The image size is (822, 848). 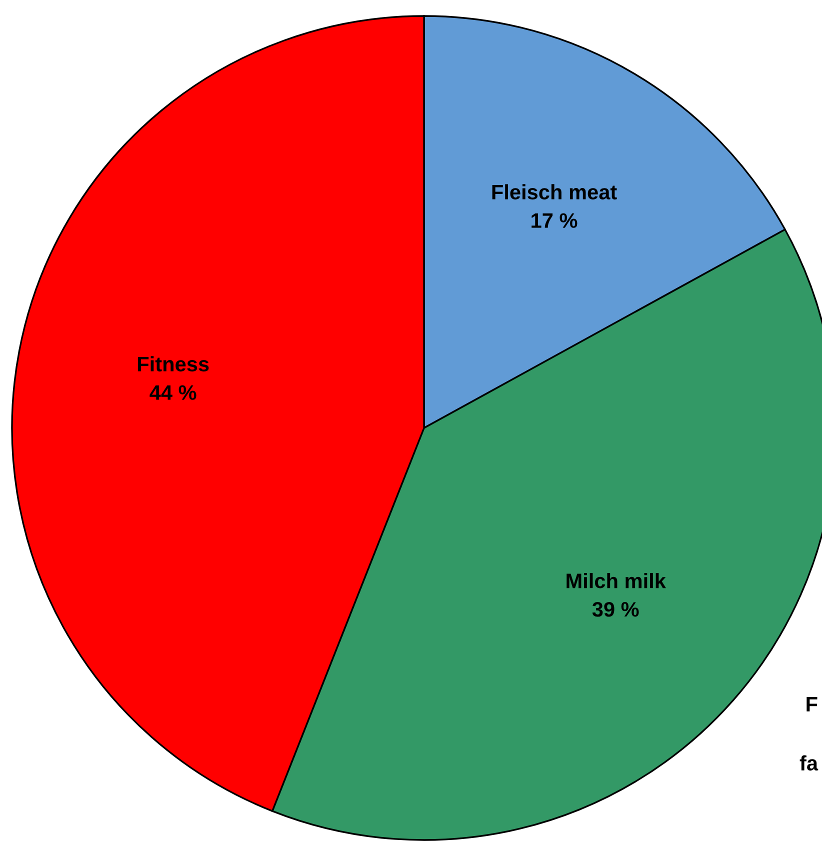 What do you see at coordinates (812, 704) in the screenshot?
I see `text: F` at bounding box center [812, 704].